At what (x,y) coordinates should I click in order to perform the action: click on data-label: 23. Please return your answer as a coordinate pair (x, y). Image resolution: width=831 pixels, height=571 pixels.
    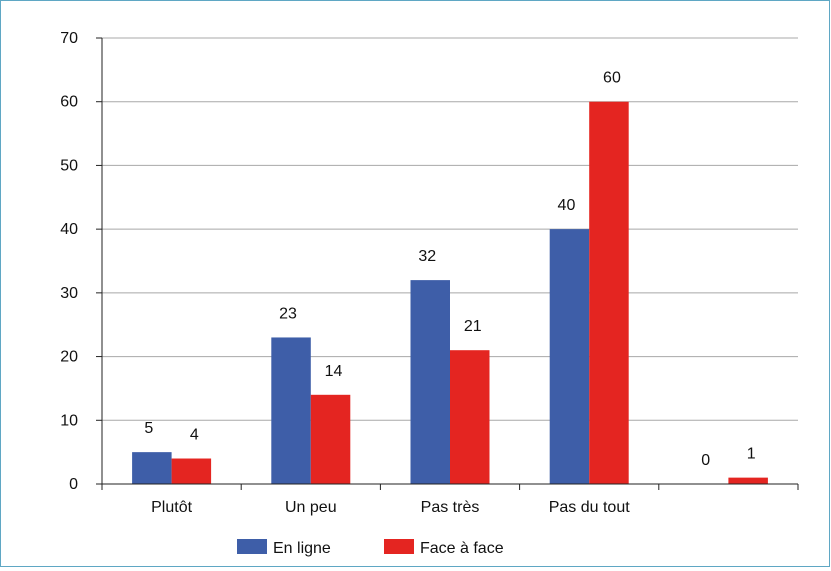
    Looking at the image, I should click on (288, 313).